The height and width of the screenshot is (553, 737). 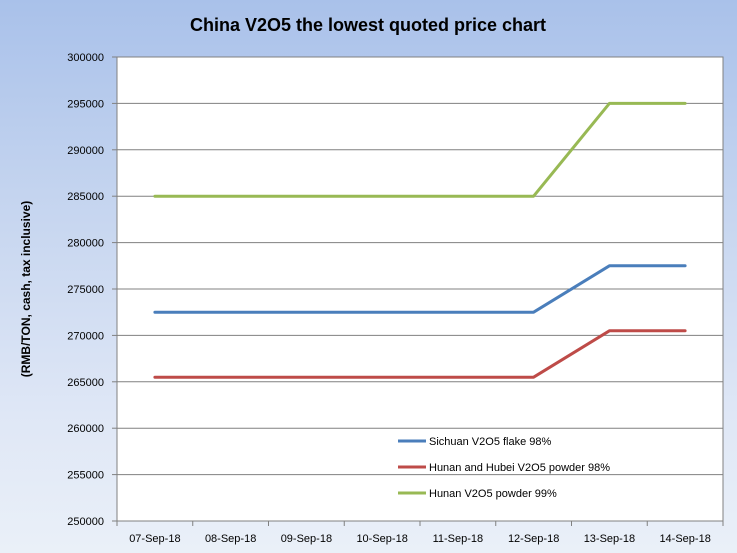 What do you see at coordinates (85, 290) in the screenshot?
I see `y-tick-label: 275000` at bounding box center [85, 290].